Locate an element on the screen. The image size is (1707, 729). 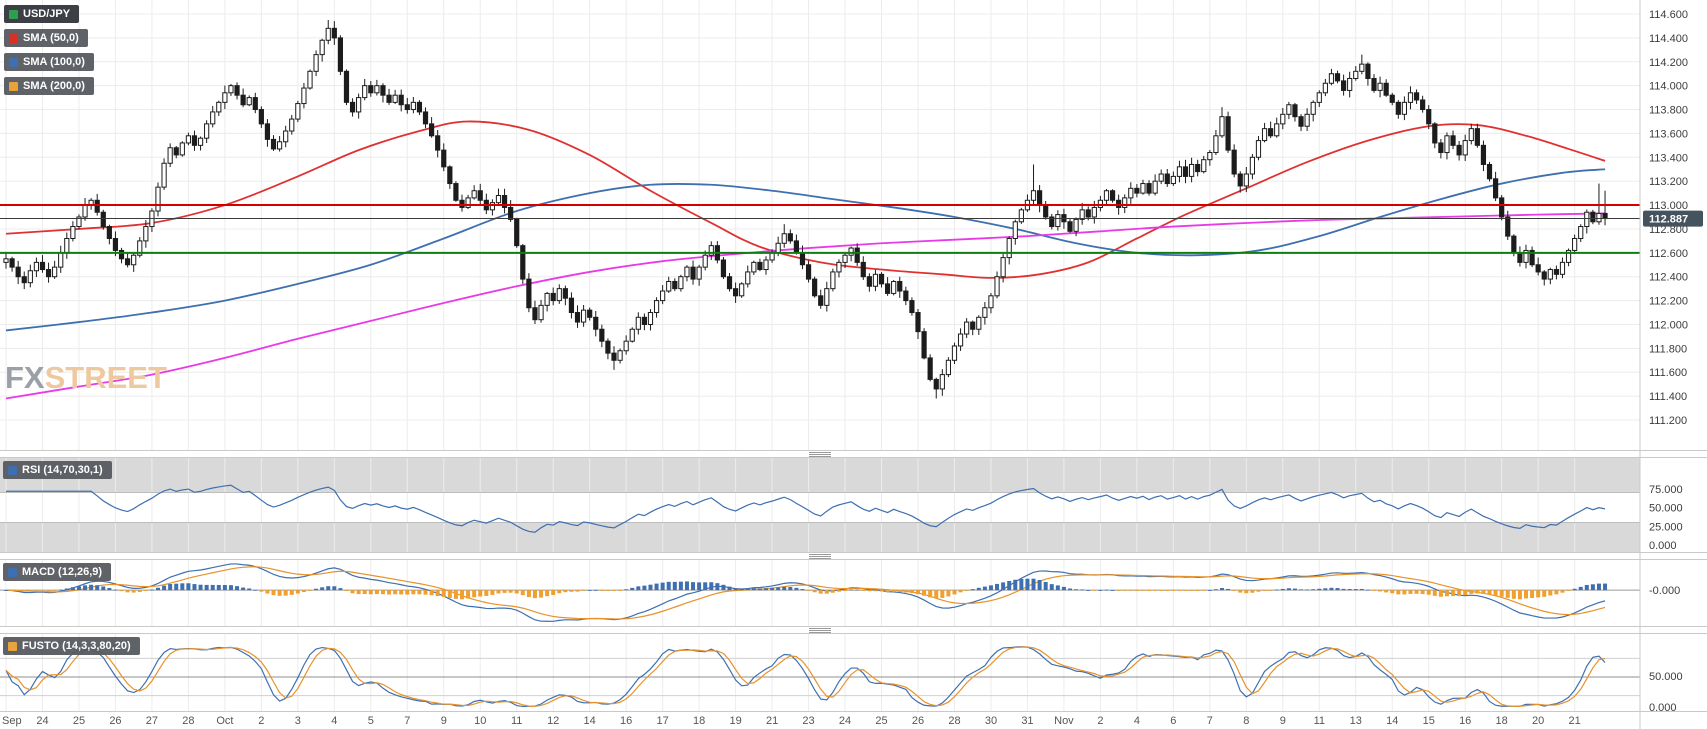
stoch-axis-label: 50.000 is located at coordinates (1666, 677).